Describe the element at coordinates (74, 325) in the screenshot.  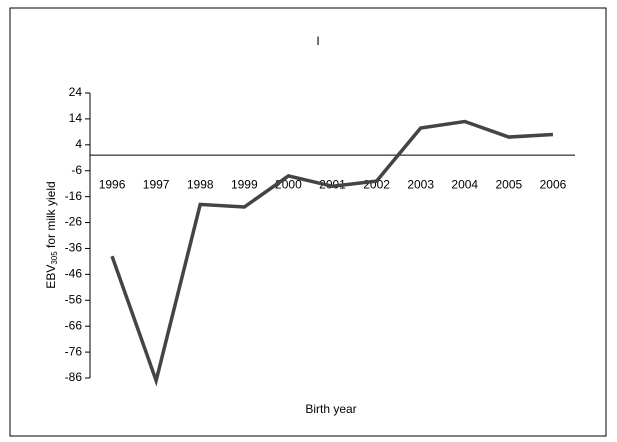
I see `y-tick-label: -66` at that location.